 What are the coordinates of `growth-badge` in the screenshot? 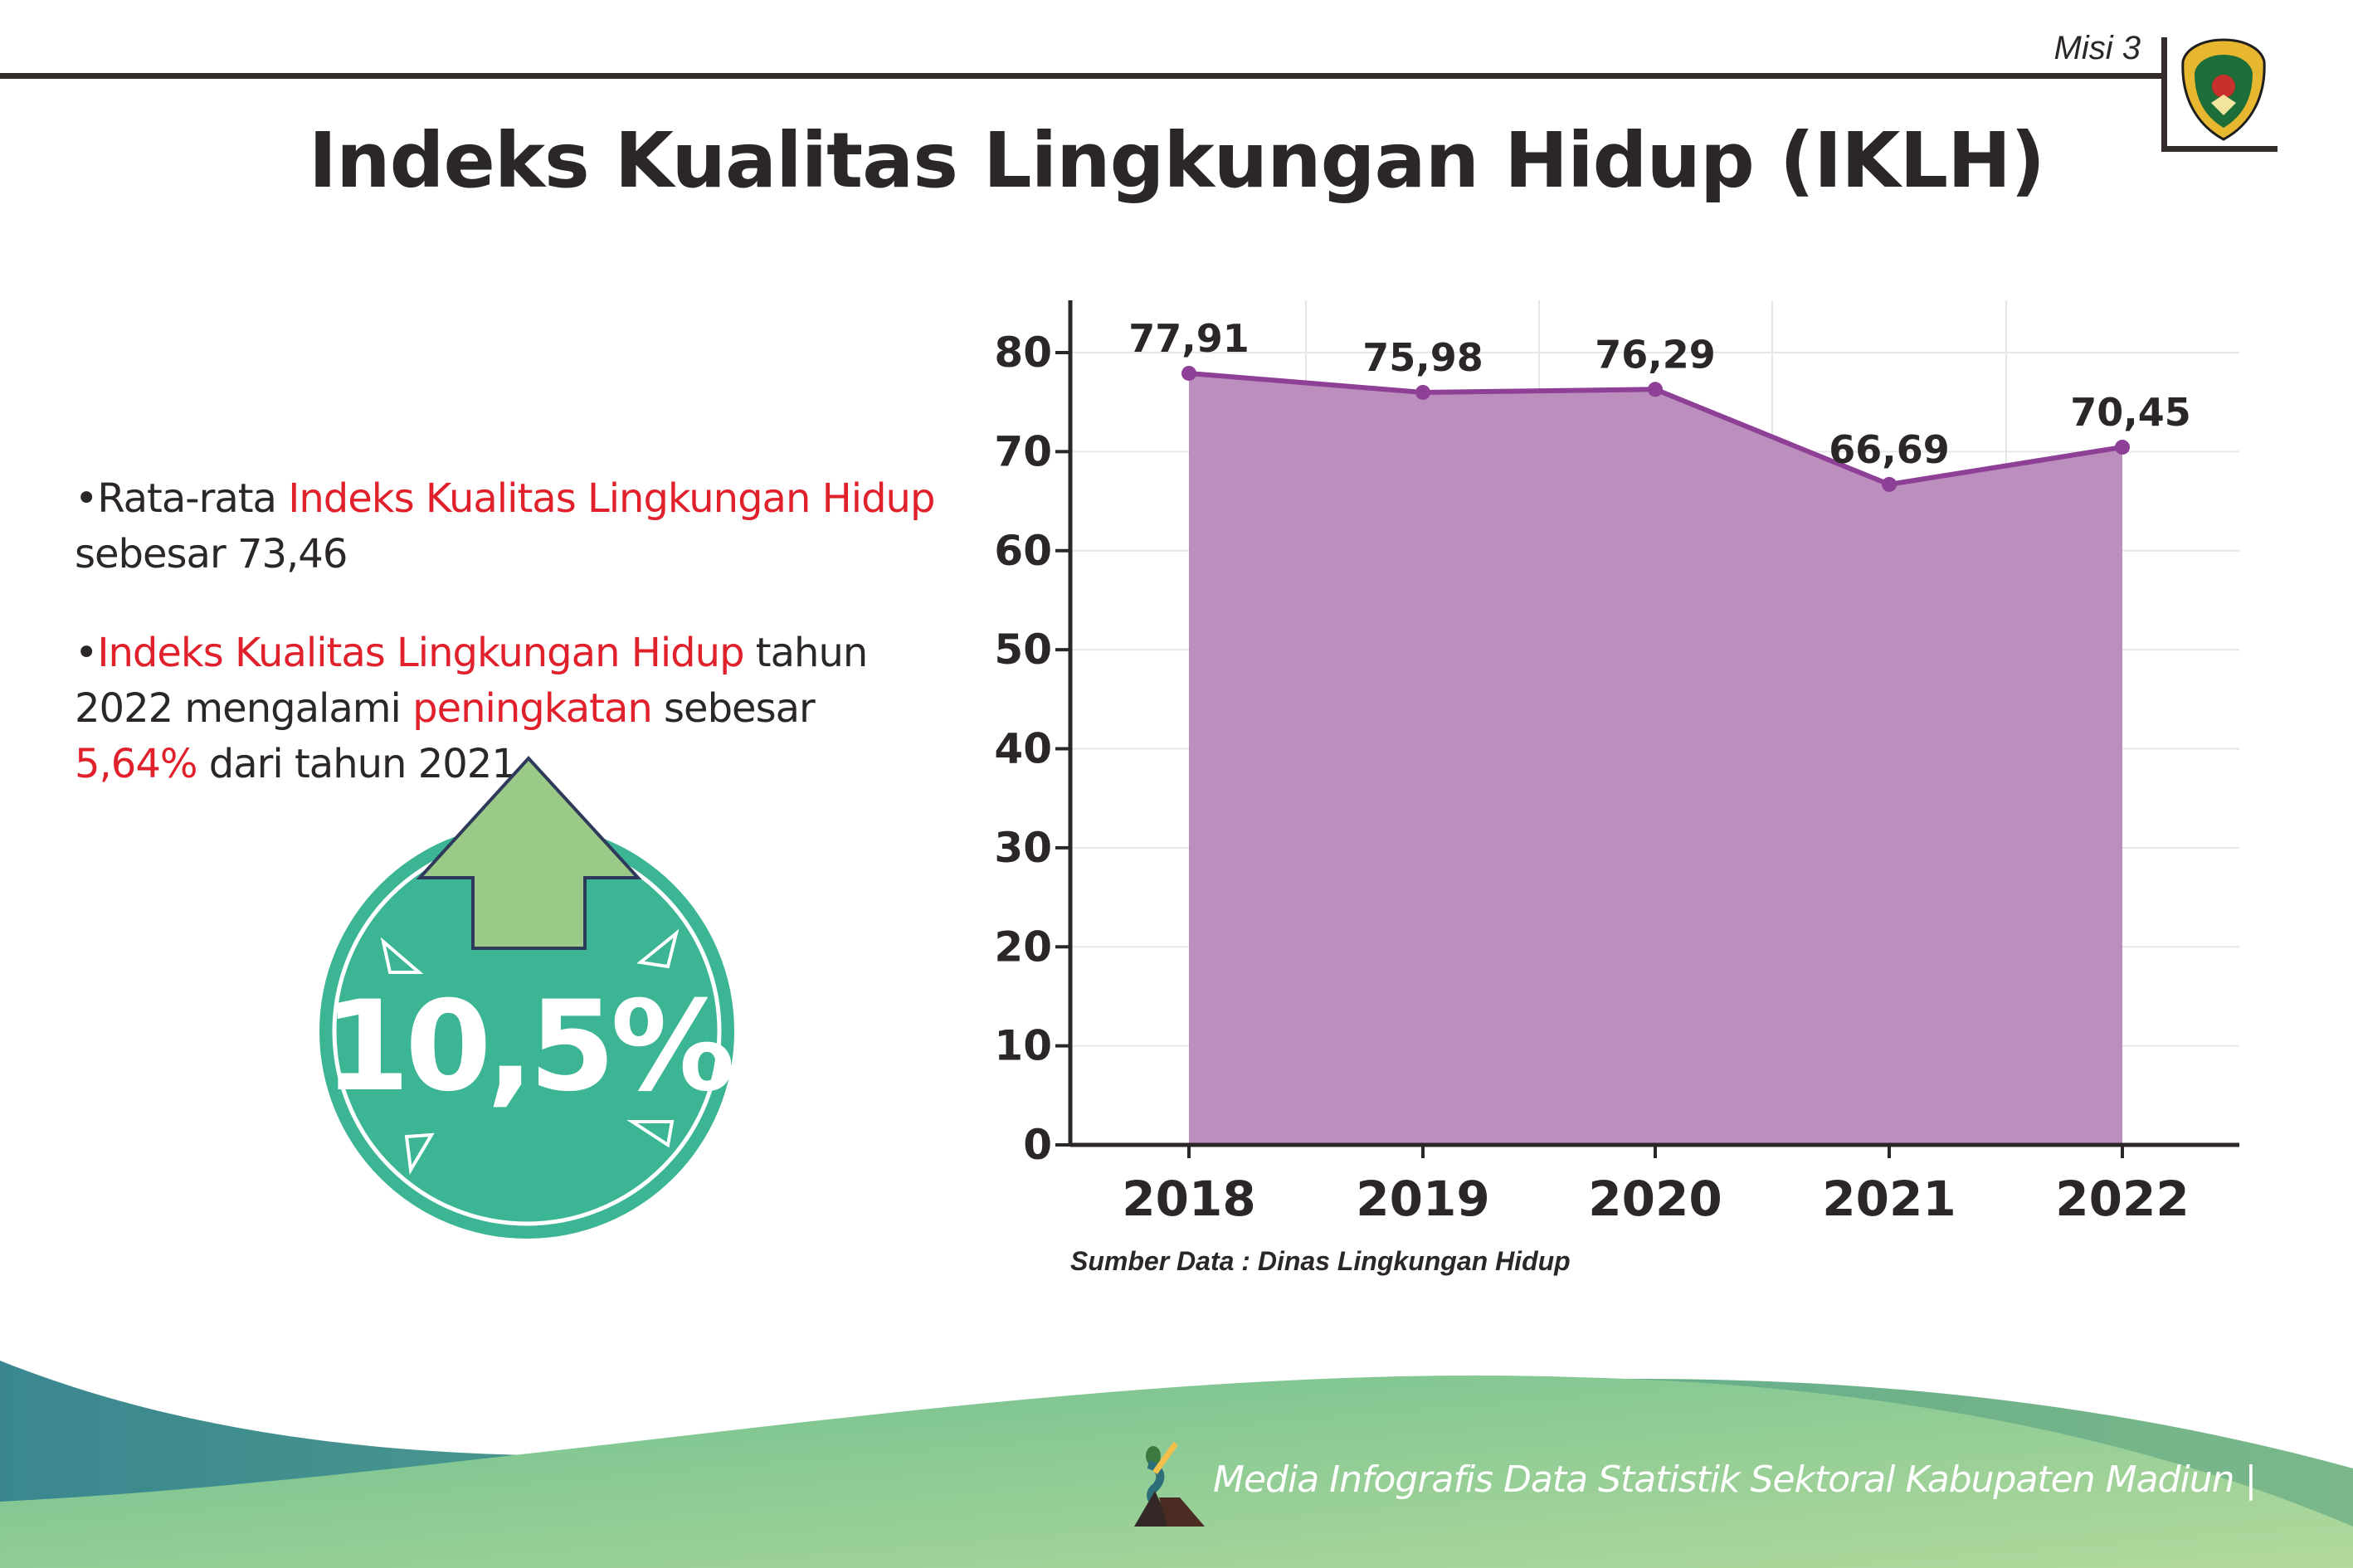 It's located at (526, 997).